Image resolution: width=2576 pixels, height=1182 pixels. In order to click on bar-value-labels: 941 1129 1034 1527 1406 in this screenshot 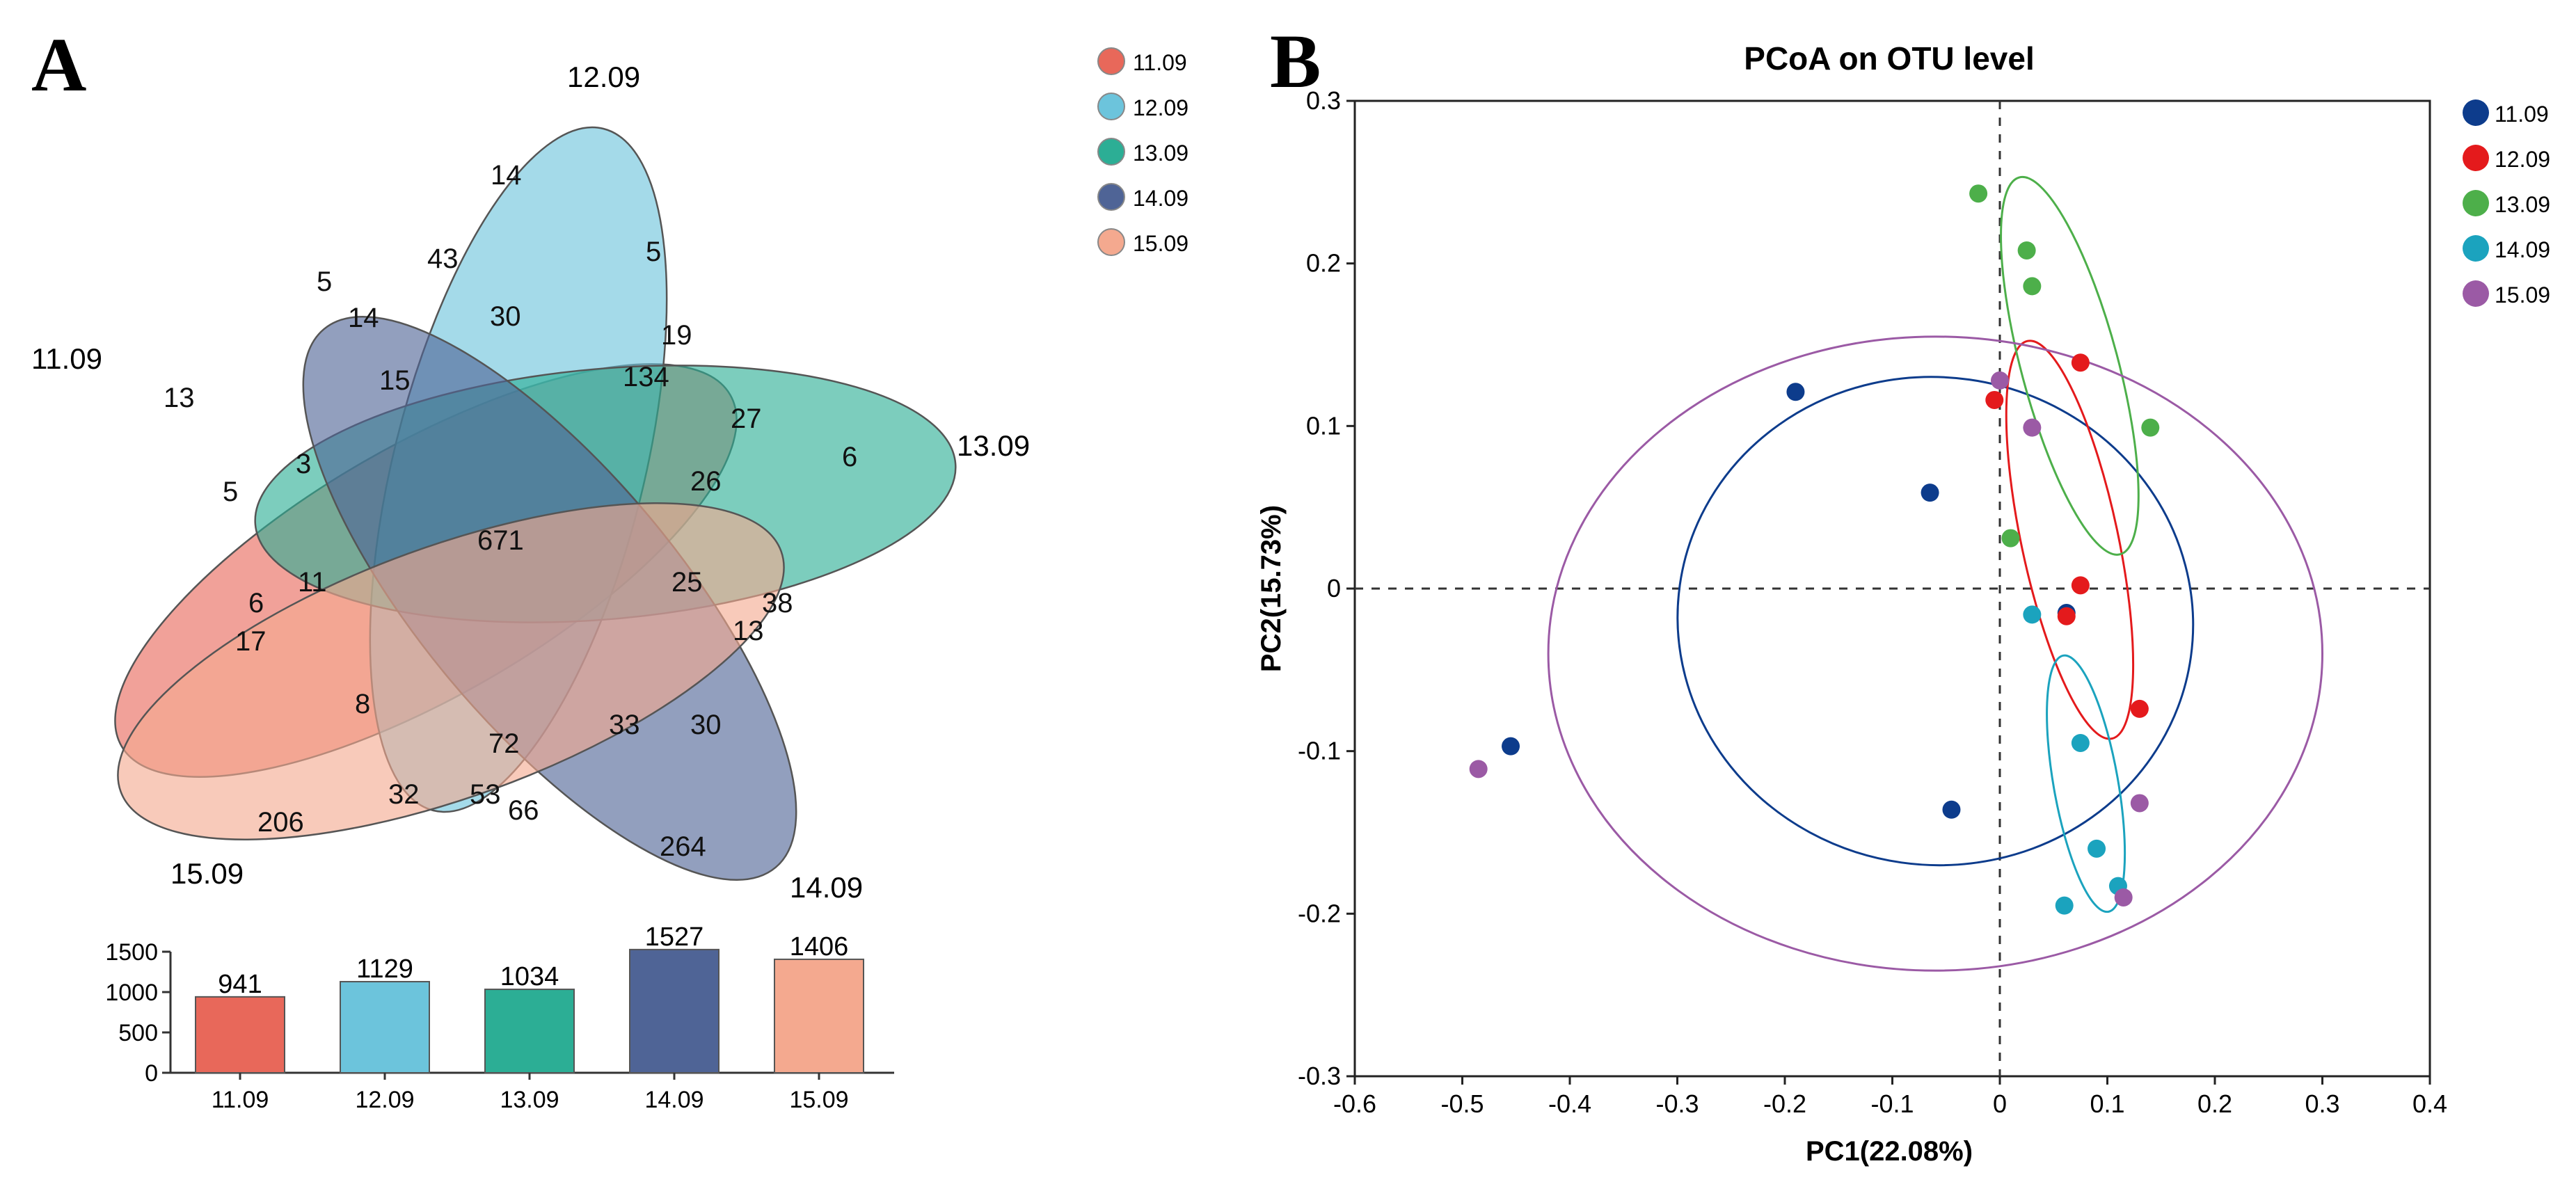, I will do `click(533, 961)`.